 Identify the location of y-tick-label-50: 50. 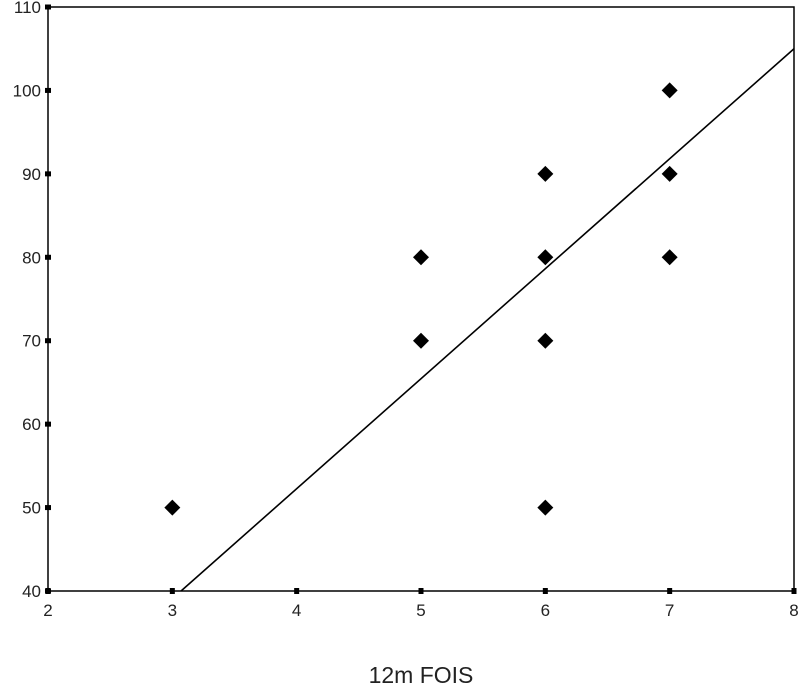
(31, 508).